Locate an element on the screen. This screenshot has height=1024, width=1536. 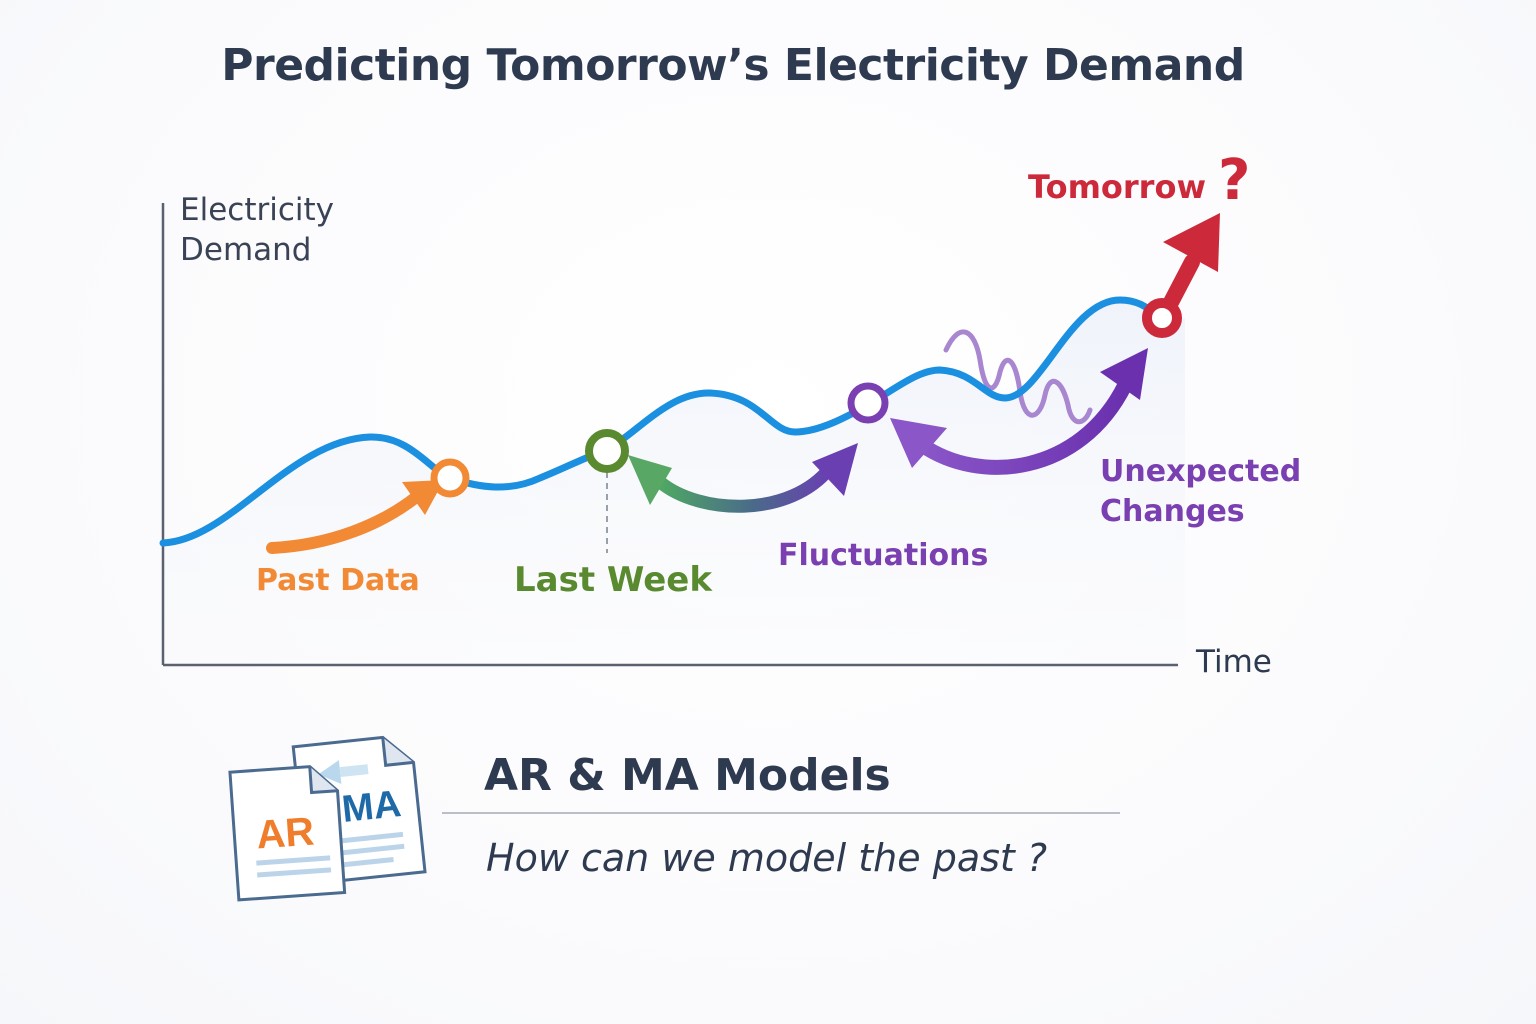
y-axis-label: Electricity Demand is located at coordinates (257, 230).